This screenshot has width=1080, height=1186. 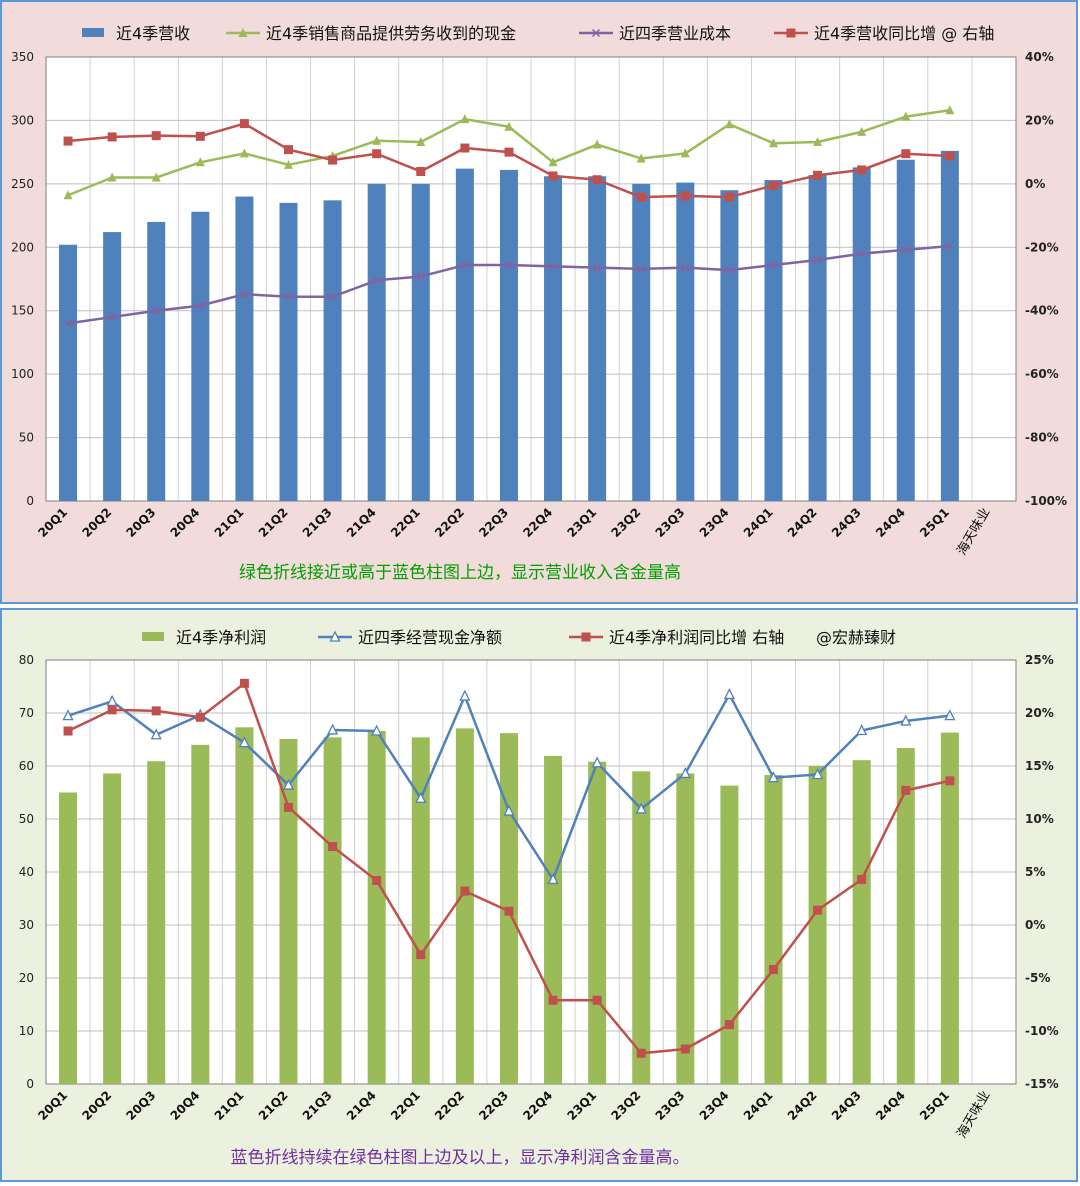 I want to click on legend-label: 近4季净利润同比增 右轴, so click(x=696, y=637).